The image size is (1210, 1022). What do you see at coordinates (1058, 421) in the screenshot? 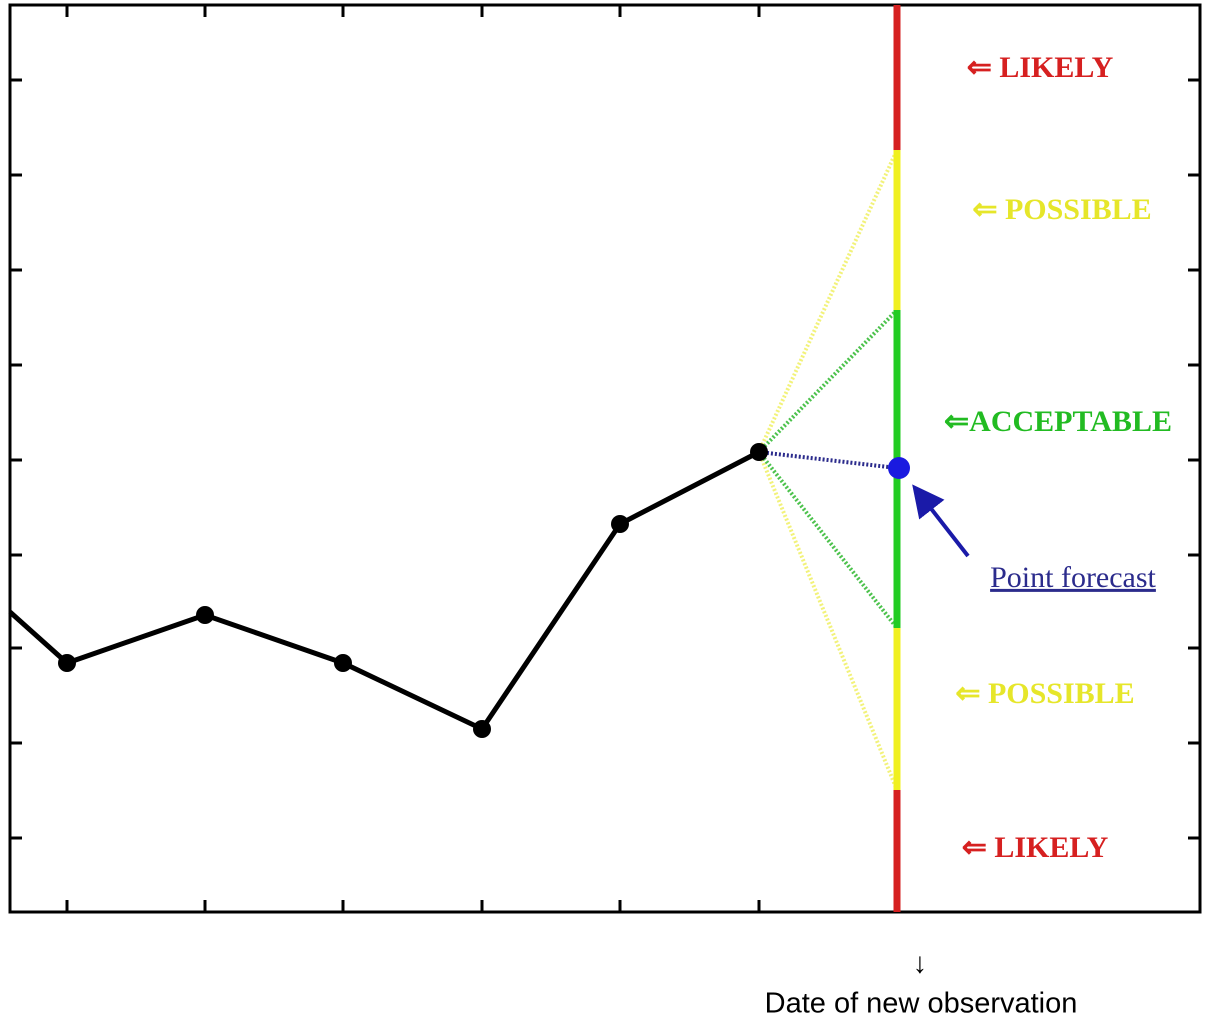
I see `label-acceptable: ⇐ACCEPTABLE` at bounding box center [1058, 421].